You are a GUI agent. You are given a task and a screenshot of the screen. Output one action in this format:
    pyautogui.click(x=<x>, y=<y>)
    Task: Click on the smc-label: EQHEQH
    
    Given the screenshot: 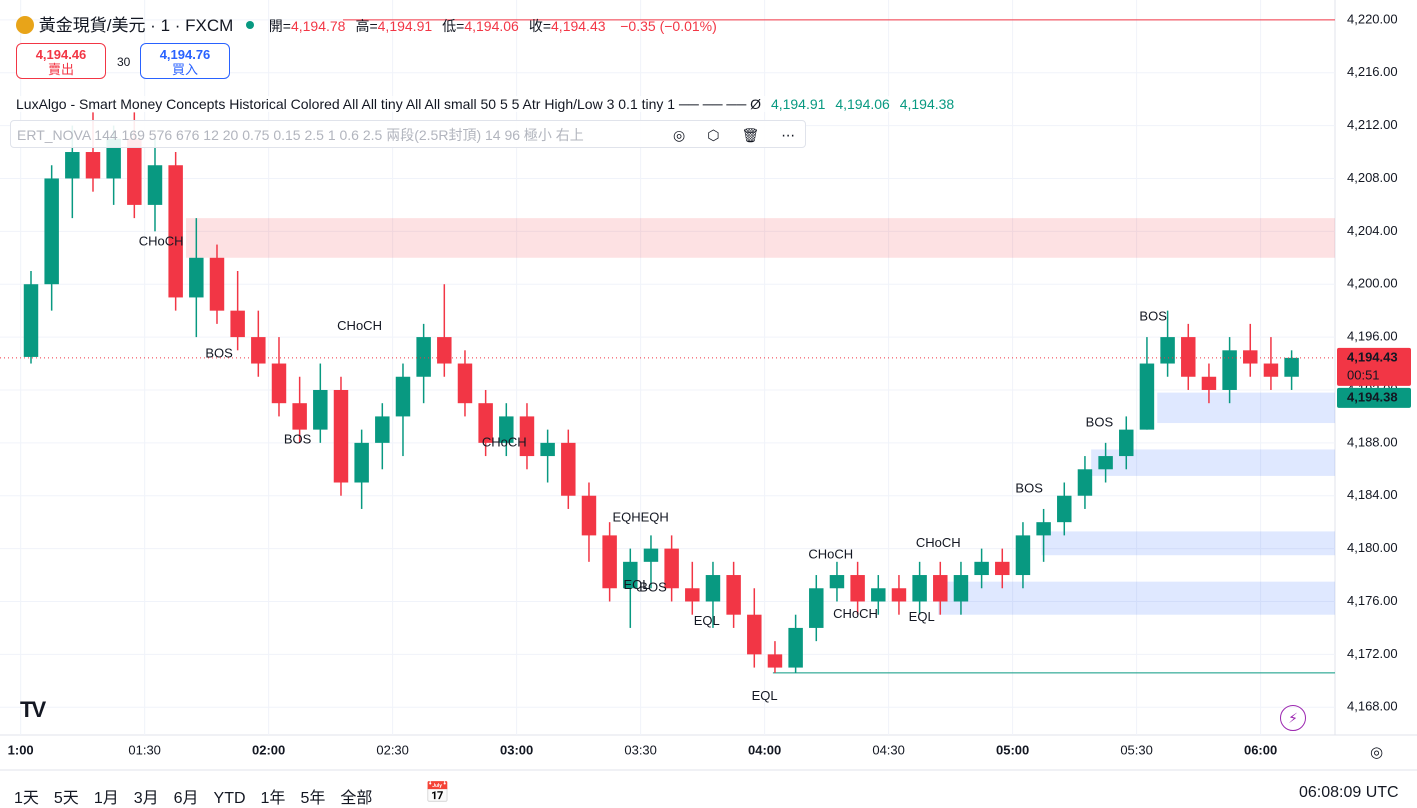 What is the action you would take?
    pyautogui.click(x=640, y=517)
    